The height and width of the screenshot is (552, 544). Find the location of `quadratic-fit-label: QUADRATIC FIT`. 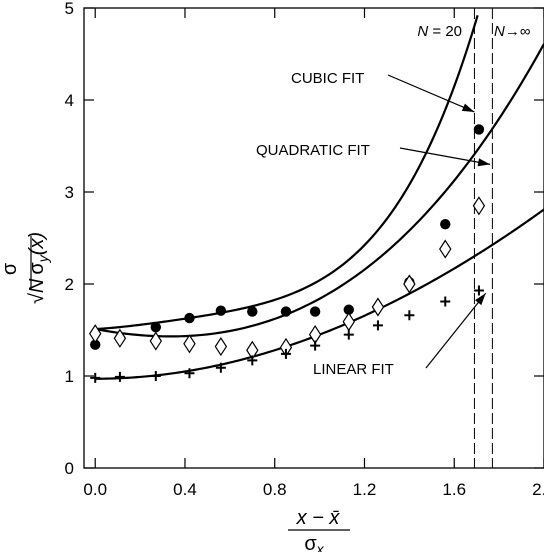

quadratic-fit-label: QUADRATIC FIT is located at coordinates (313, 150).